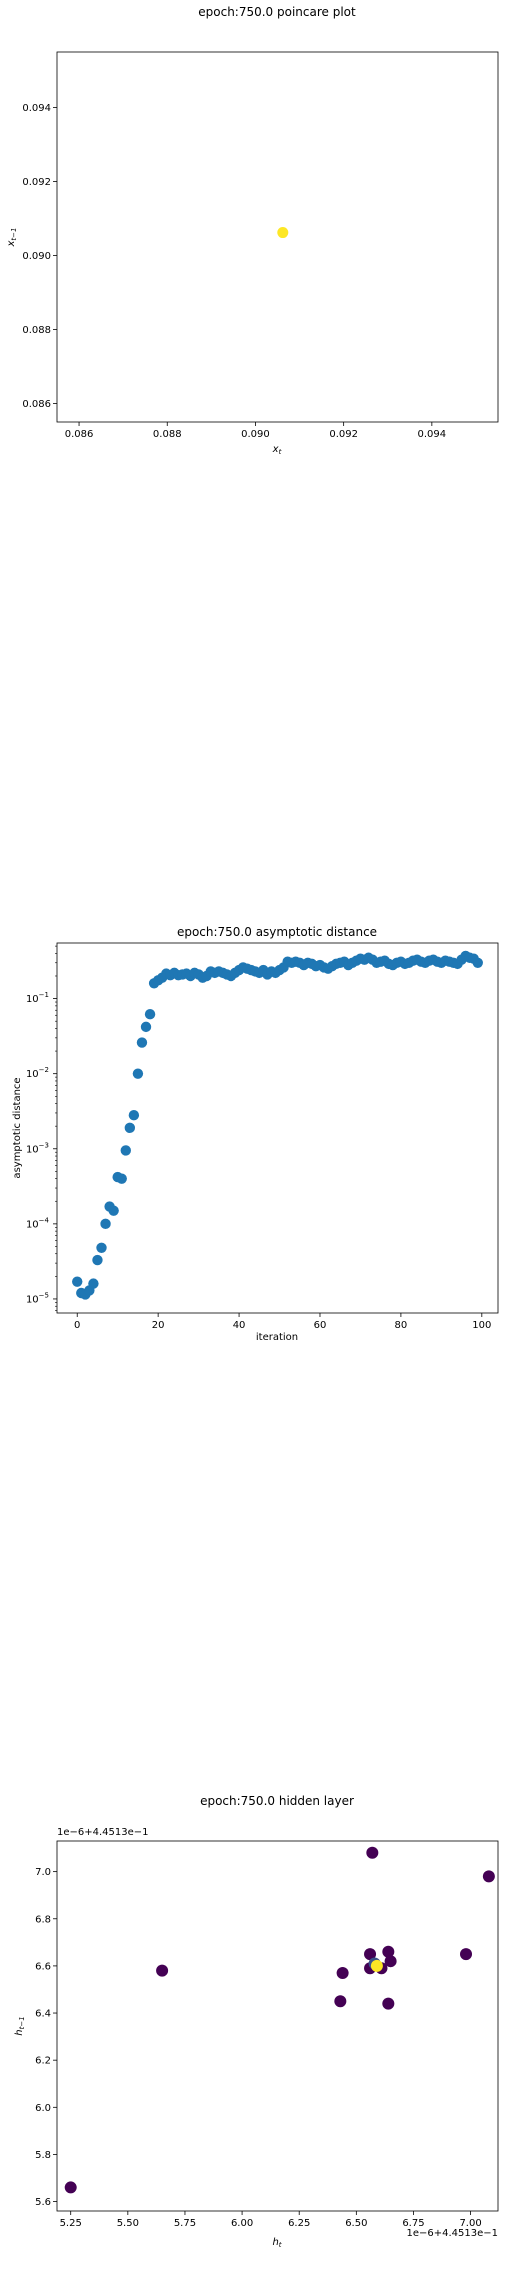  I want to click on asymptotic-x-tick-label: 80, so click(401, 1325).